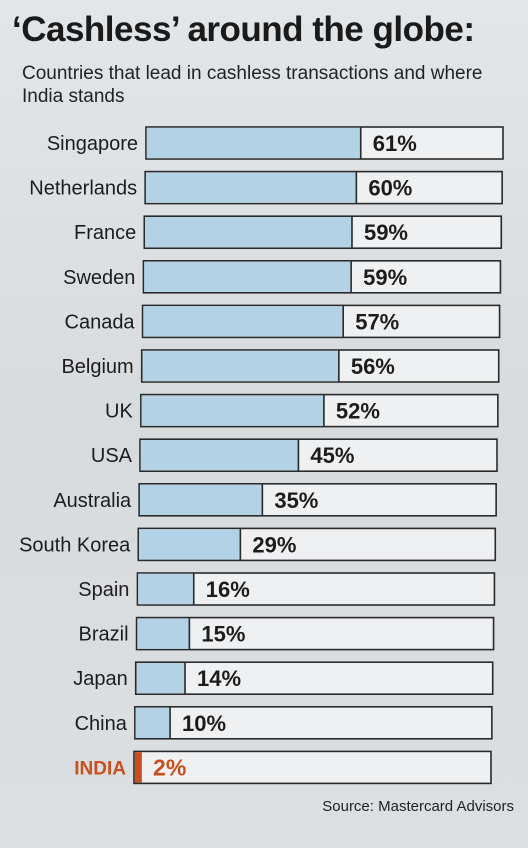 Image resolution: width=528 pixels, height=848 pixels. I want to click on bar-row-south-korea: South Korea 29%, so click(258, 544).